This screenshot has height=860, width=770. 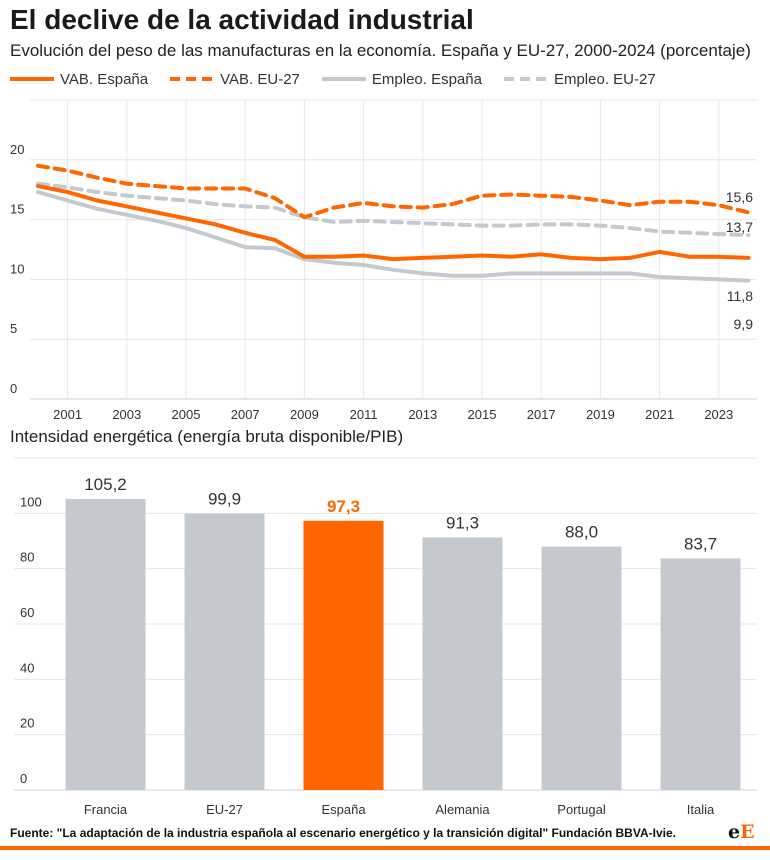 What do you see at coordinates (31, 453) in the screenshot?
I see `y-tick-label: 120` at bounding box center [31, 453].